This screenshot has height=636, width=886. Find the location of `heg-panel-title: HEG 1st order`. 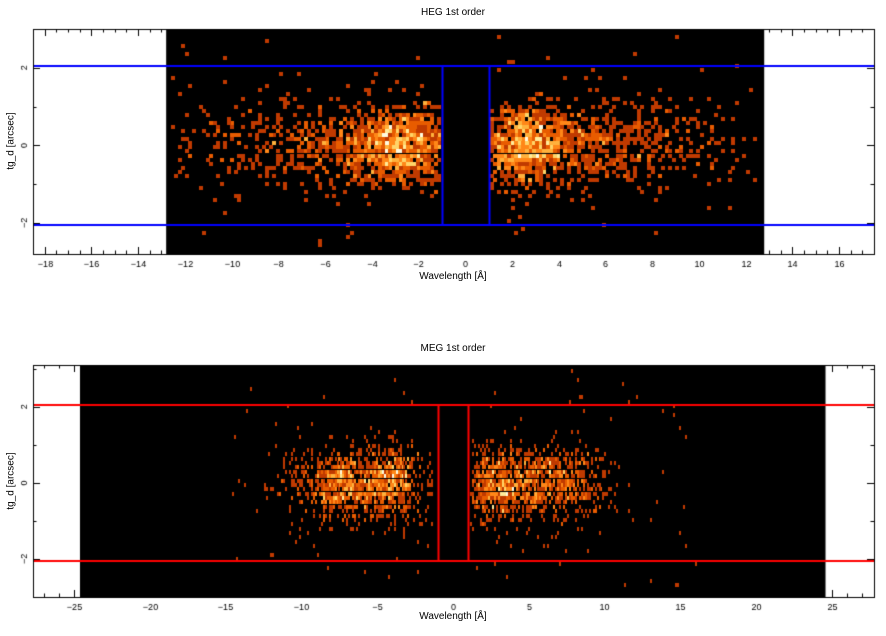

heg-panel-title: HEG 1st order is located at coordinates (453, 12).